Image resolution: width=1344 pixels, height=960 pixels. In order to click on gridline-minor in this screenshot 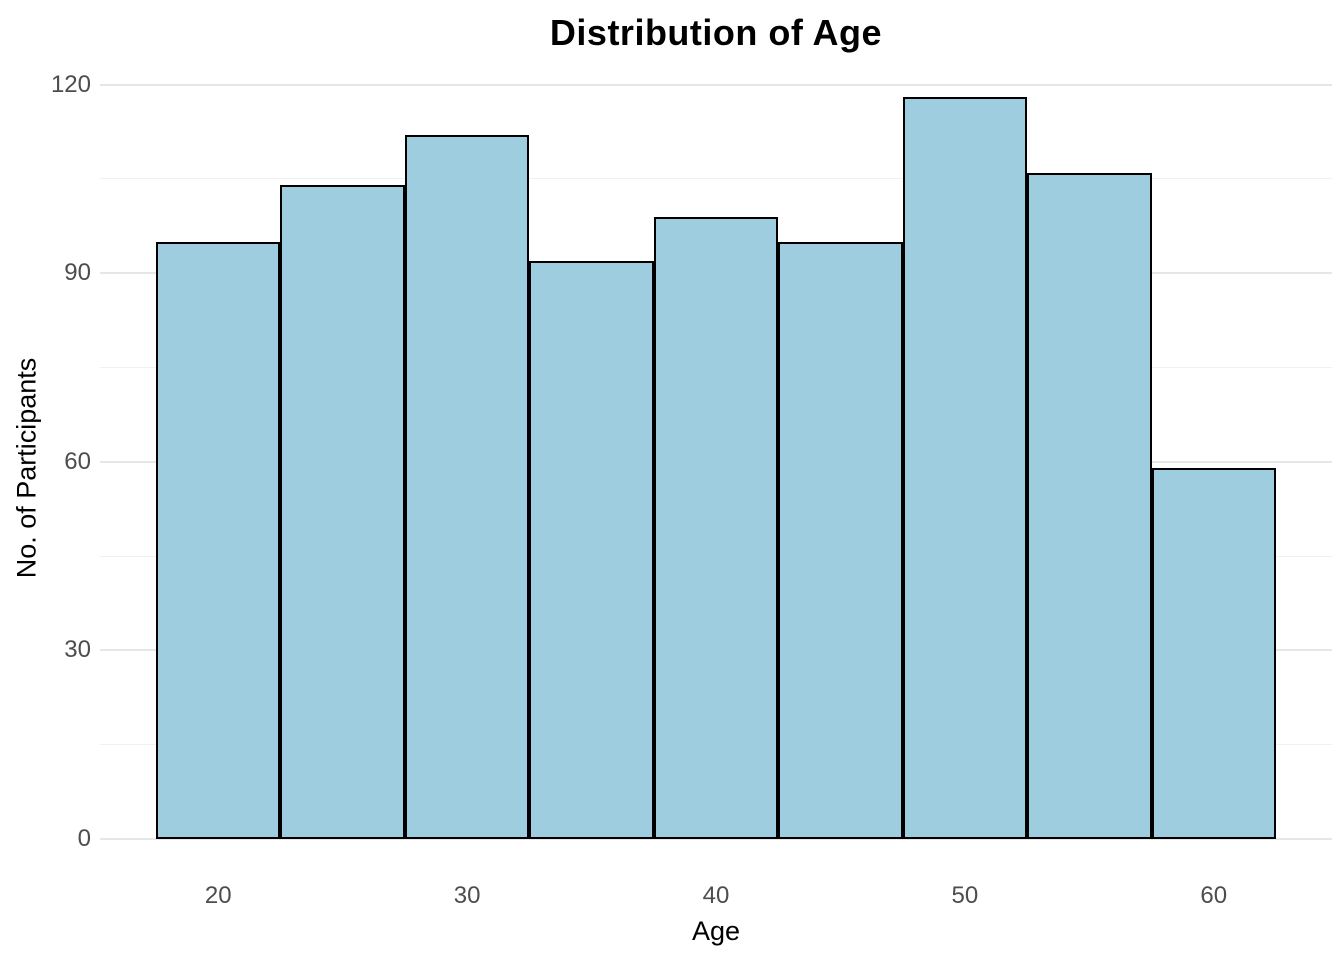, I will do `click(716, 179)`.